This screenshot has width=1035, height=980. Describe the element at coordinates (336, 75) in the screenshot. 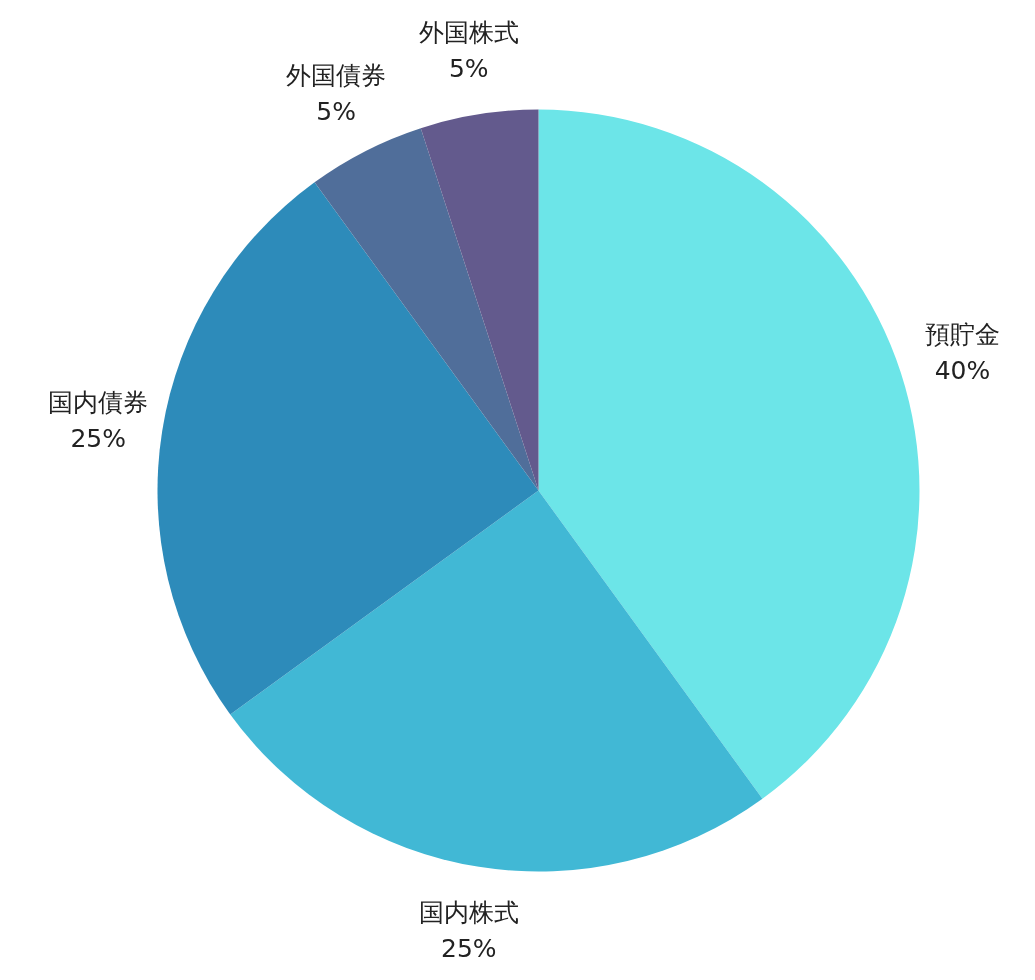

I see `slice-label: 外国債券` at that location.